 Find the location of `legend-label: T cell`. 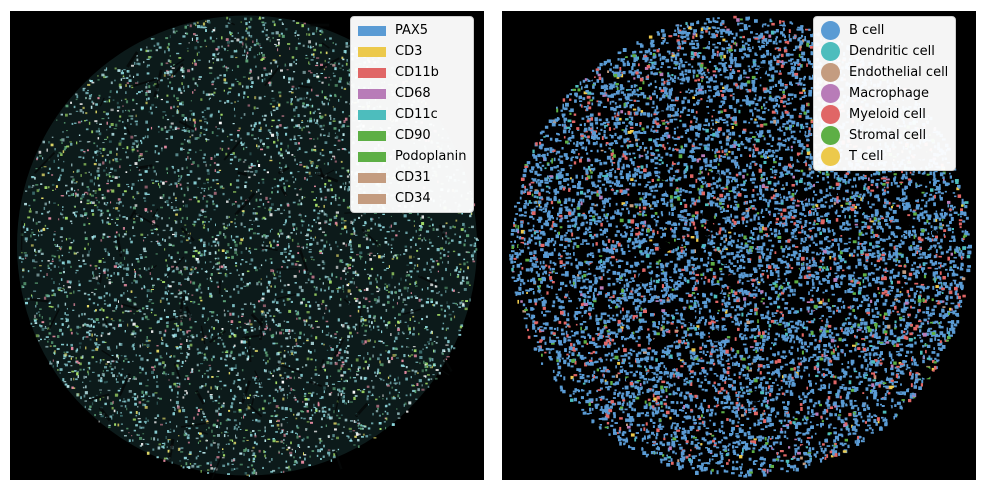

legend-label: T cell is located at coordinates (866, 156).